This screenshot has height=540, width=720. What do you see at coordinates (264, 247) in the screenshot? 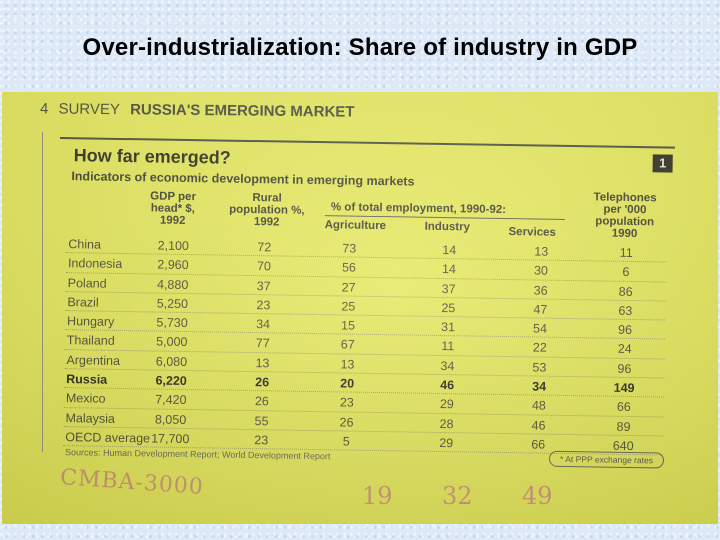
I see `rural-cell: 72` at bounding box center [264, 247].